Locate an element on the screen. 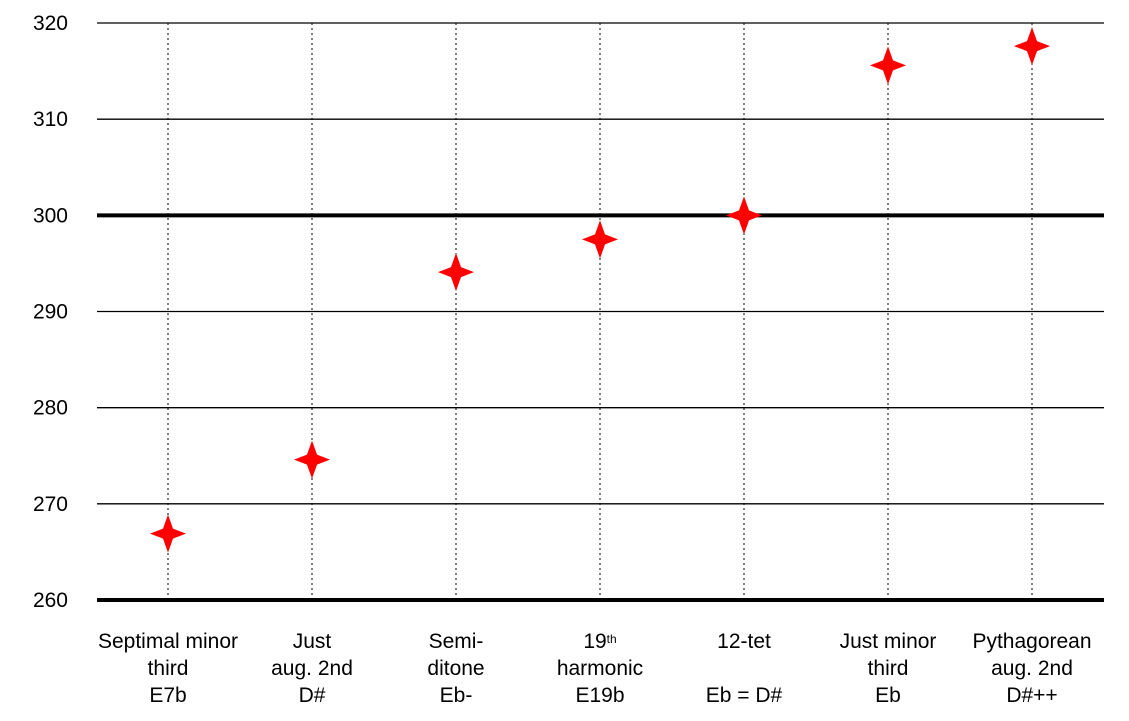  y-tick-label: 290 is located at coordinates (50, 312).